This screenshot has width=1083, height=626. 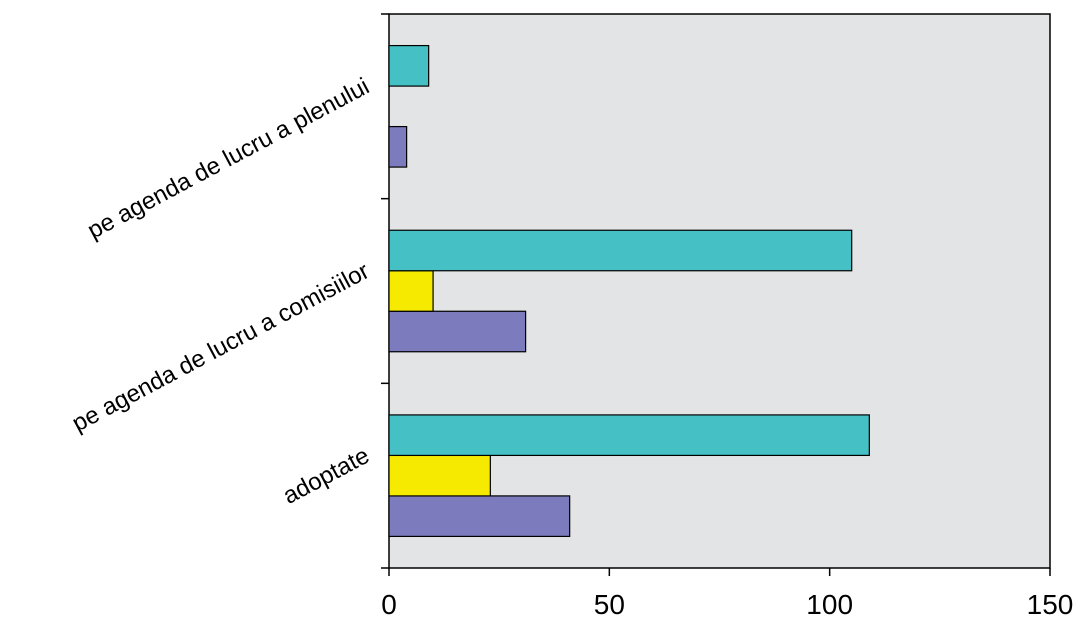 I want to click on category-label: adoptate, so click(x=326, y=476).